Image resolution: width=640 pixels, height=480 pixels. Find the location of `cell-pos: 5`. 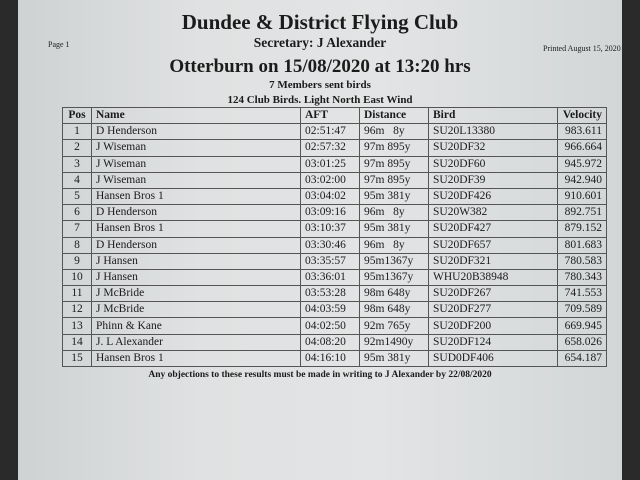

cell-pos: 5 is located at coordinates (77, 196).